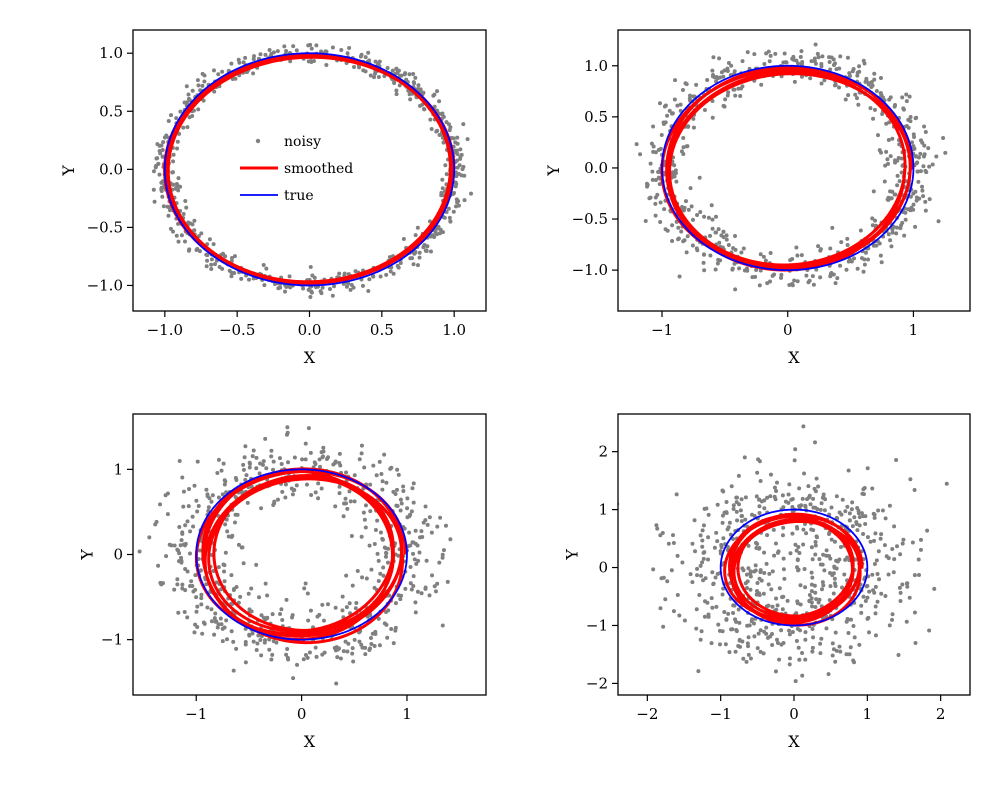 This screenshot has width=1000, height=800. I want to click on axes-frame, so click(794, 554).